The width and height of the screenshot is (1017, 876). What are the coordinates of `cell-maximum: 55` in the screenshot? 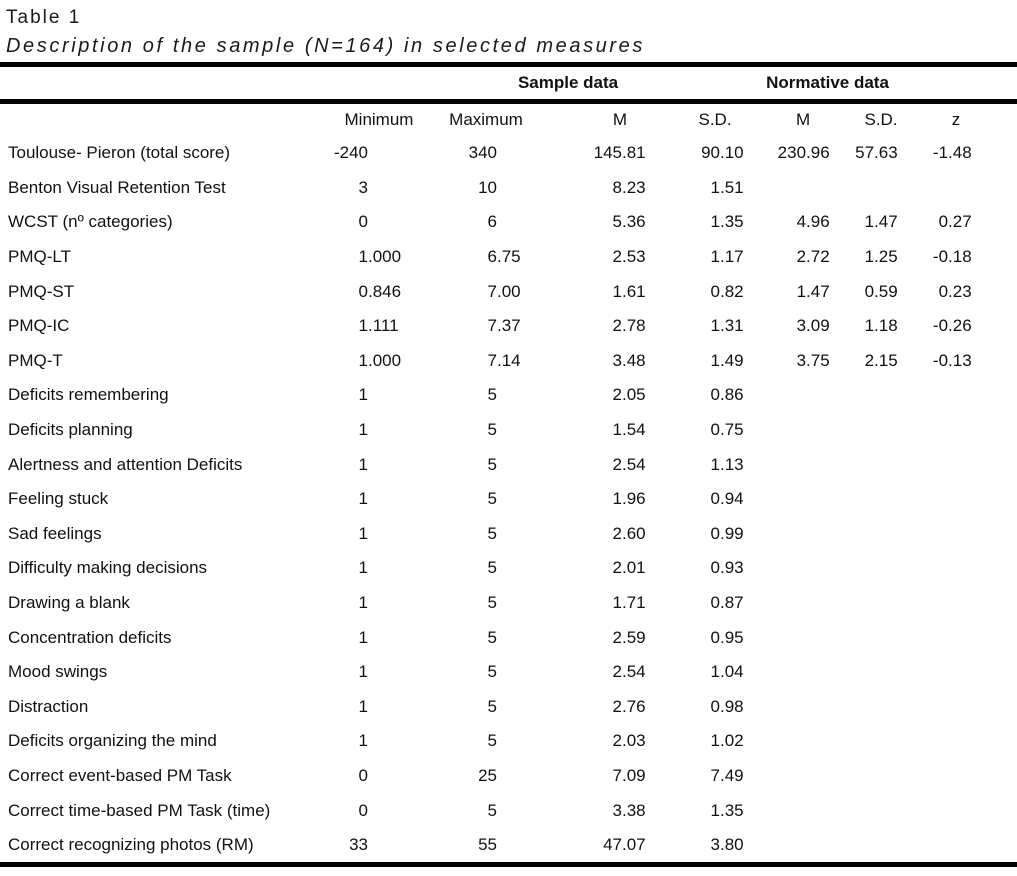 It's located at (487, 845).